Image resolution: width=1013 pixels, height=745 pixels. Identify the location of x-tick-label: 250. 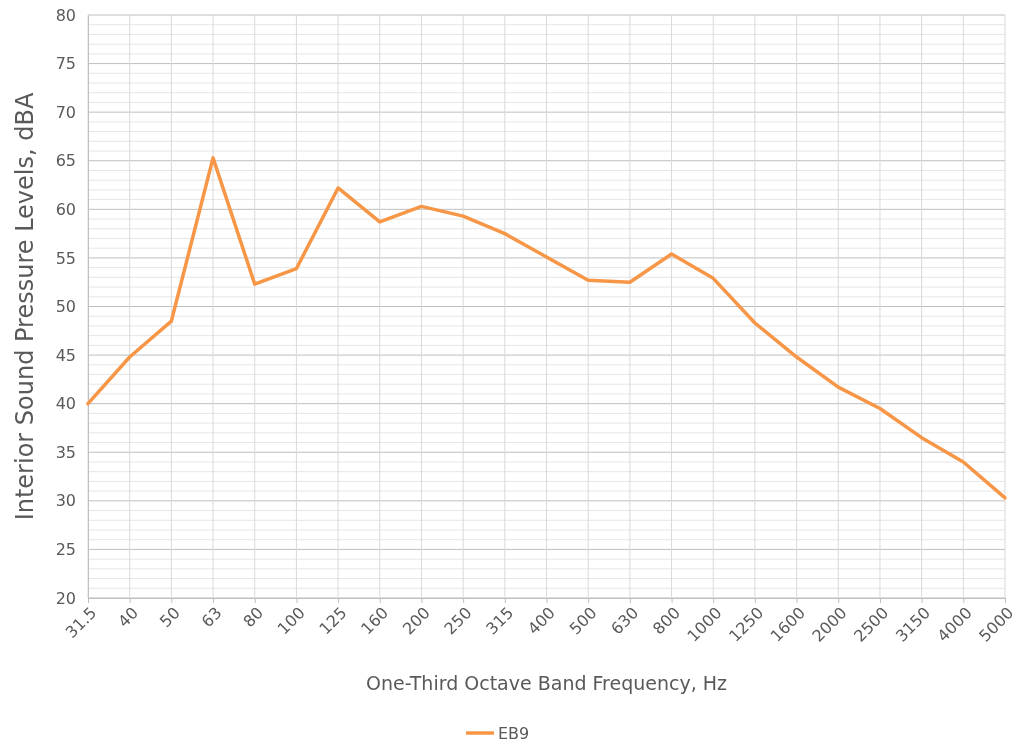
(458, 621).